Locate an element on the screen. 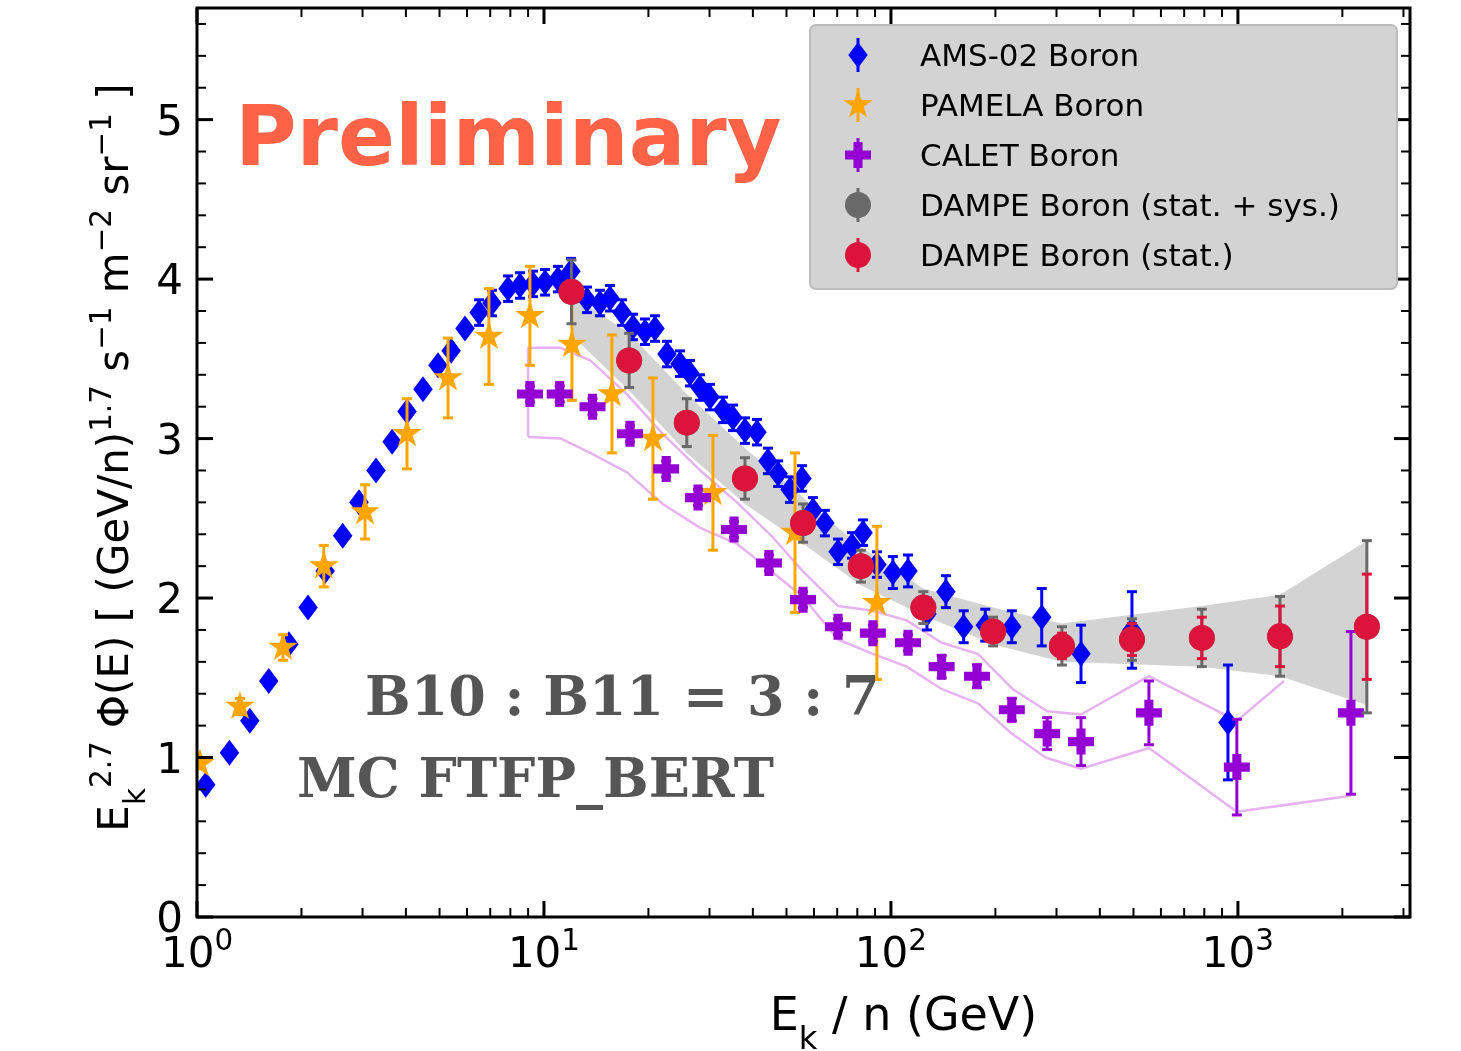  x-tick-label: 10$^{1}$ is located at coordinates (544, 950).